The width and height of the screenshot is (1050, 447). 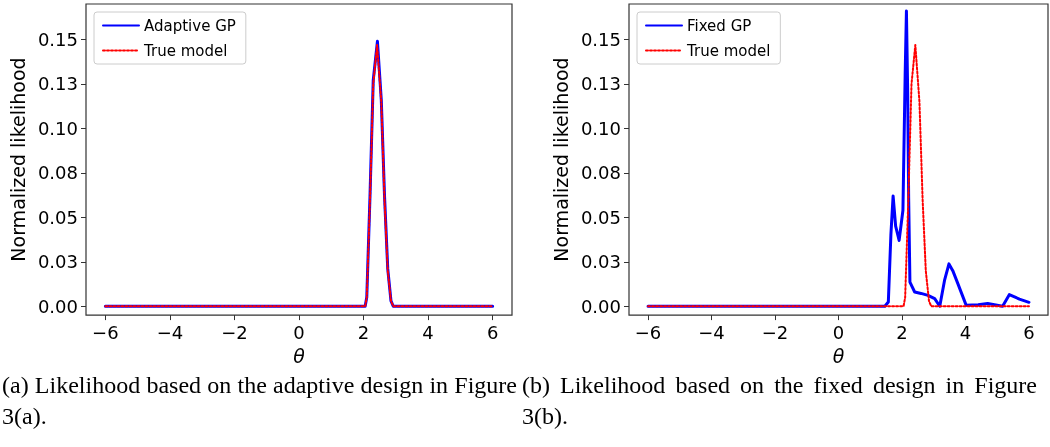 I want to click on legend-label: Adaptive GP, so click(x=190, y=25).